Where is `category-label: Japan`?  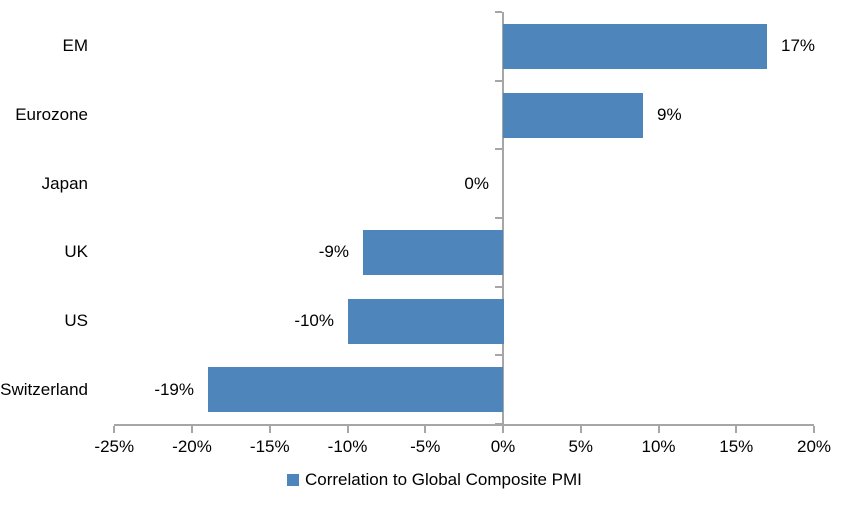 category-label: Japan is located at coordinates (64, 183).